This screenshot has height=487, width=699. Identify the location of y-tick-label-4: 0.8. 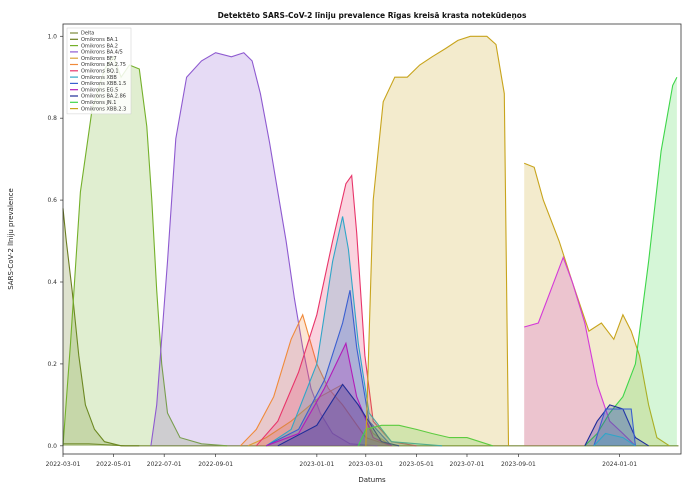
(52, 118).